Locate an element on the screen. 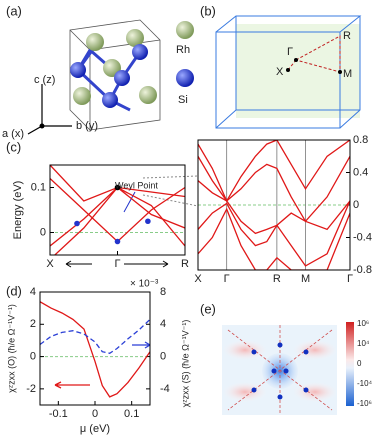  y-tick-label: -0.4 is located at coordinates (362, 237).